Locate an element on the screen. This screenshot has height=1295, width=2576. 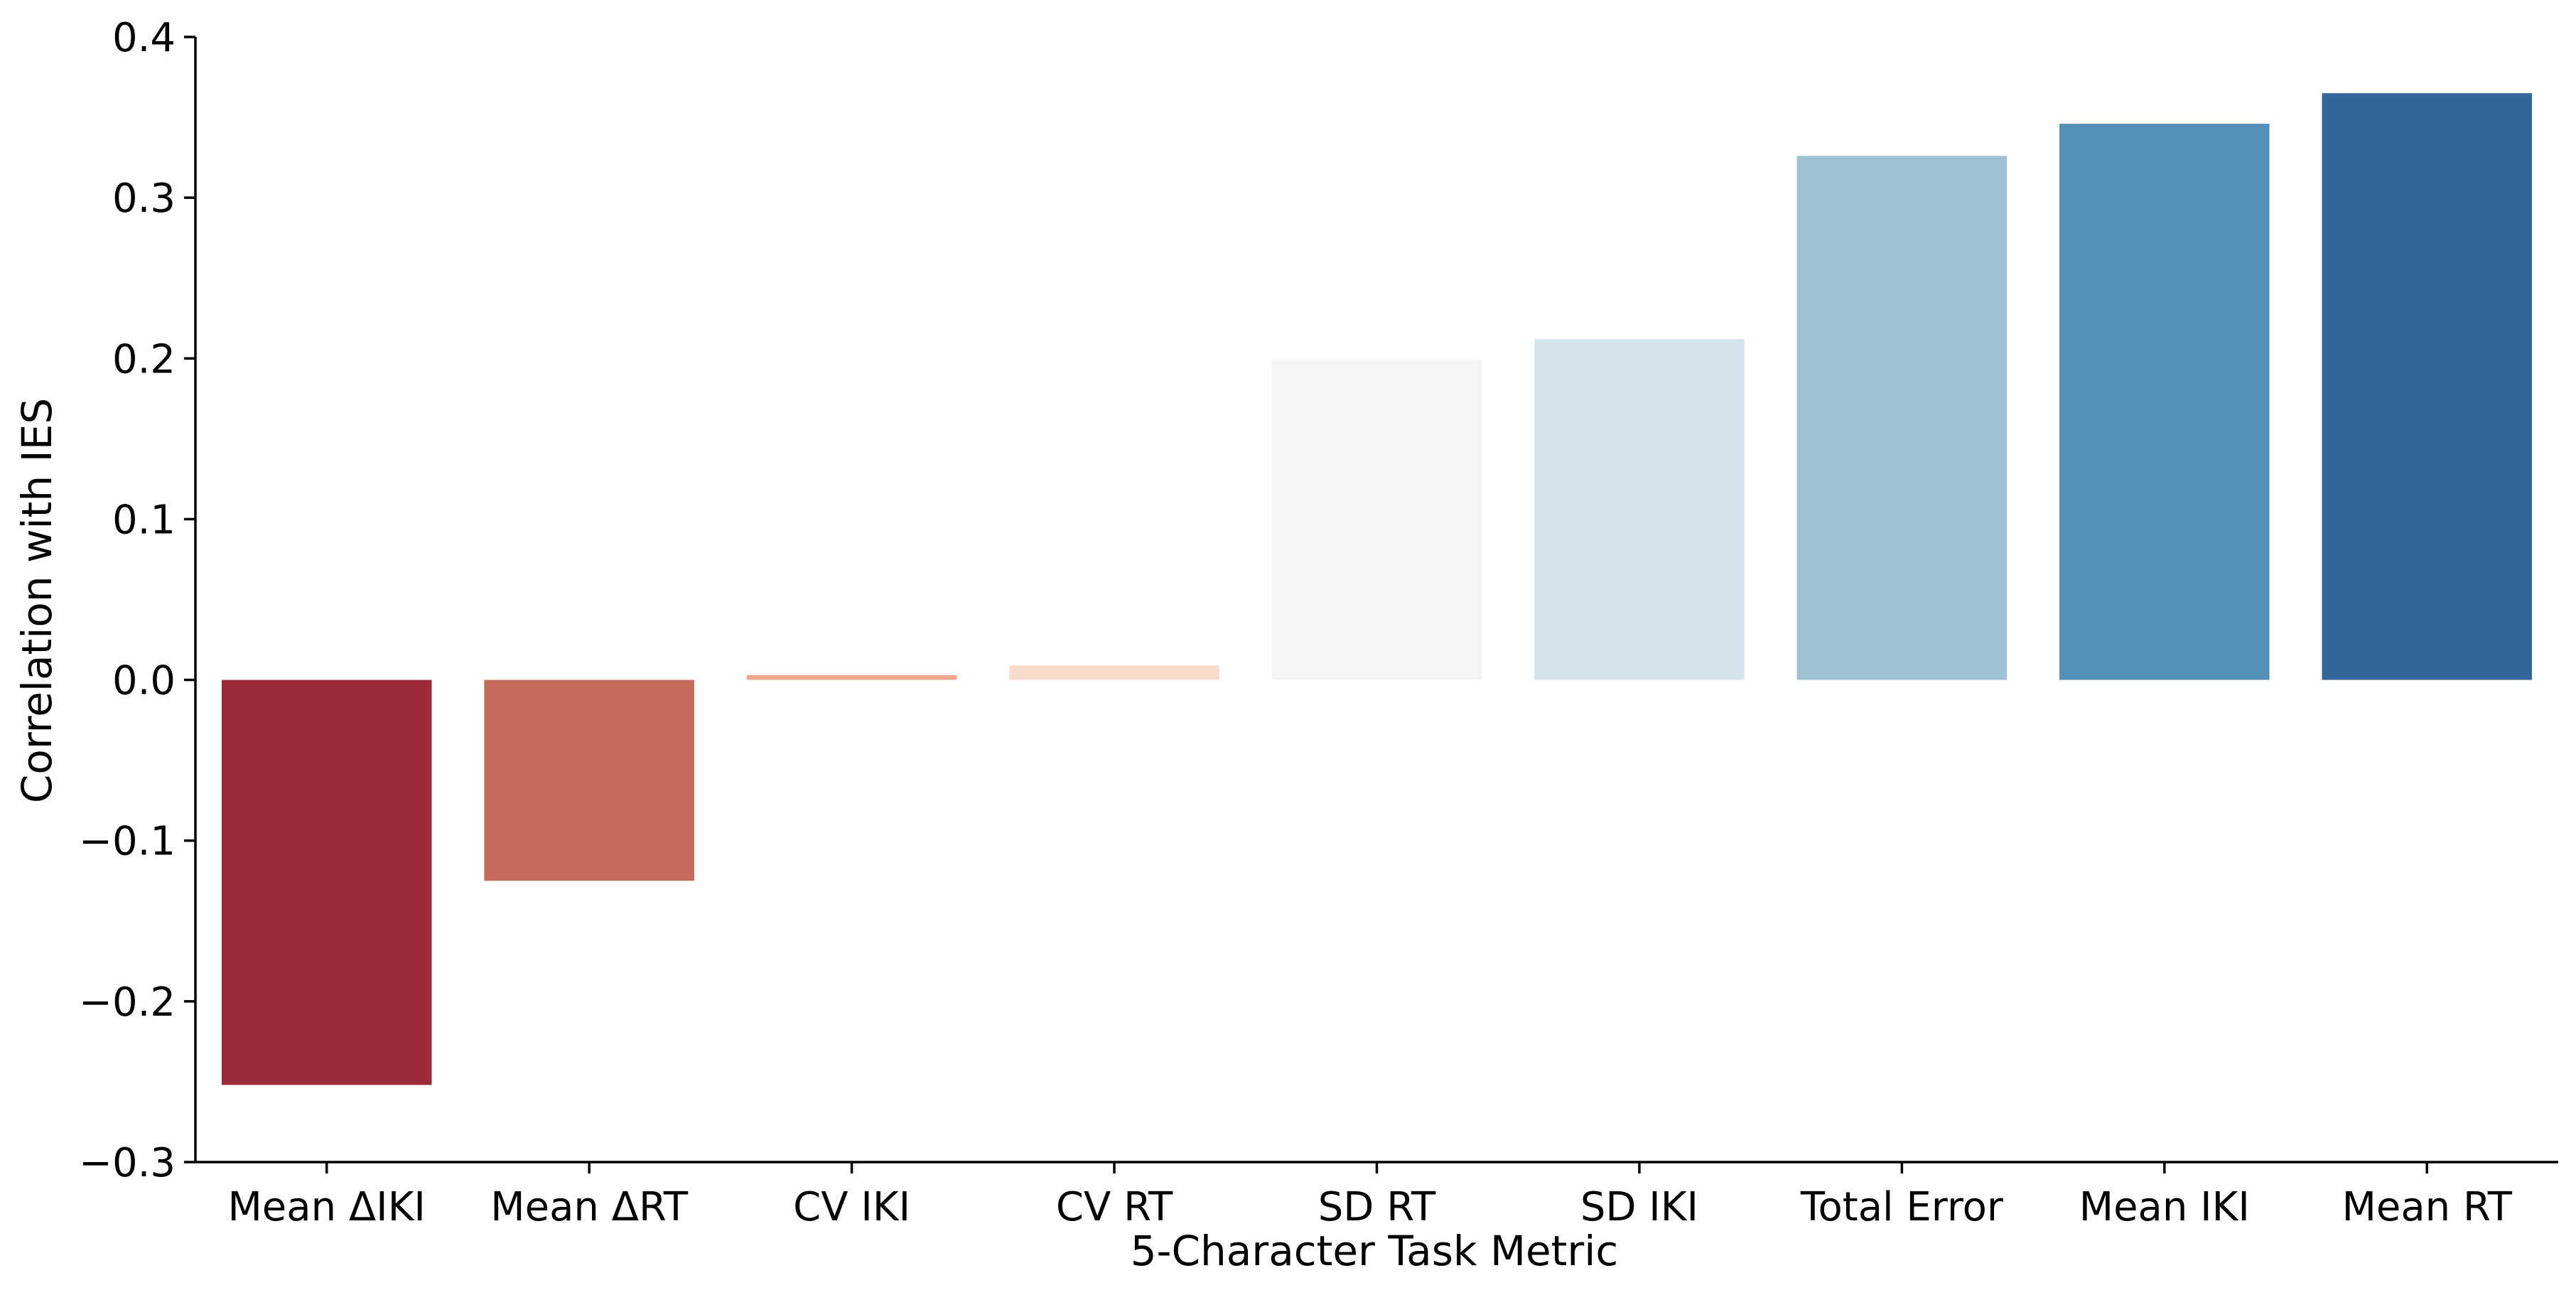
x-tick-label: Mean ΔRT is located at coordinates (589, 1207).